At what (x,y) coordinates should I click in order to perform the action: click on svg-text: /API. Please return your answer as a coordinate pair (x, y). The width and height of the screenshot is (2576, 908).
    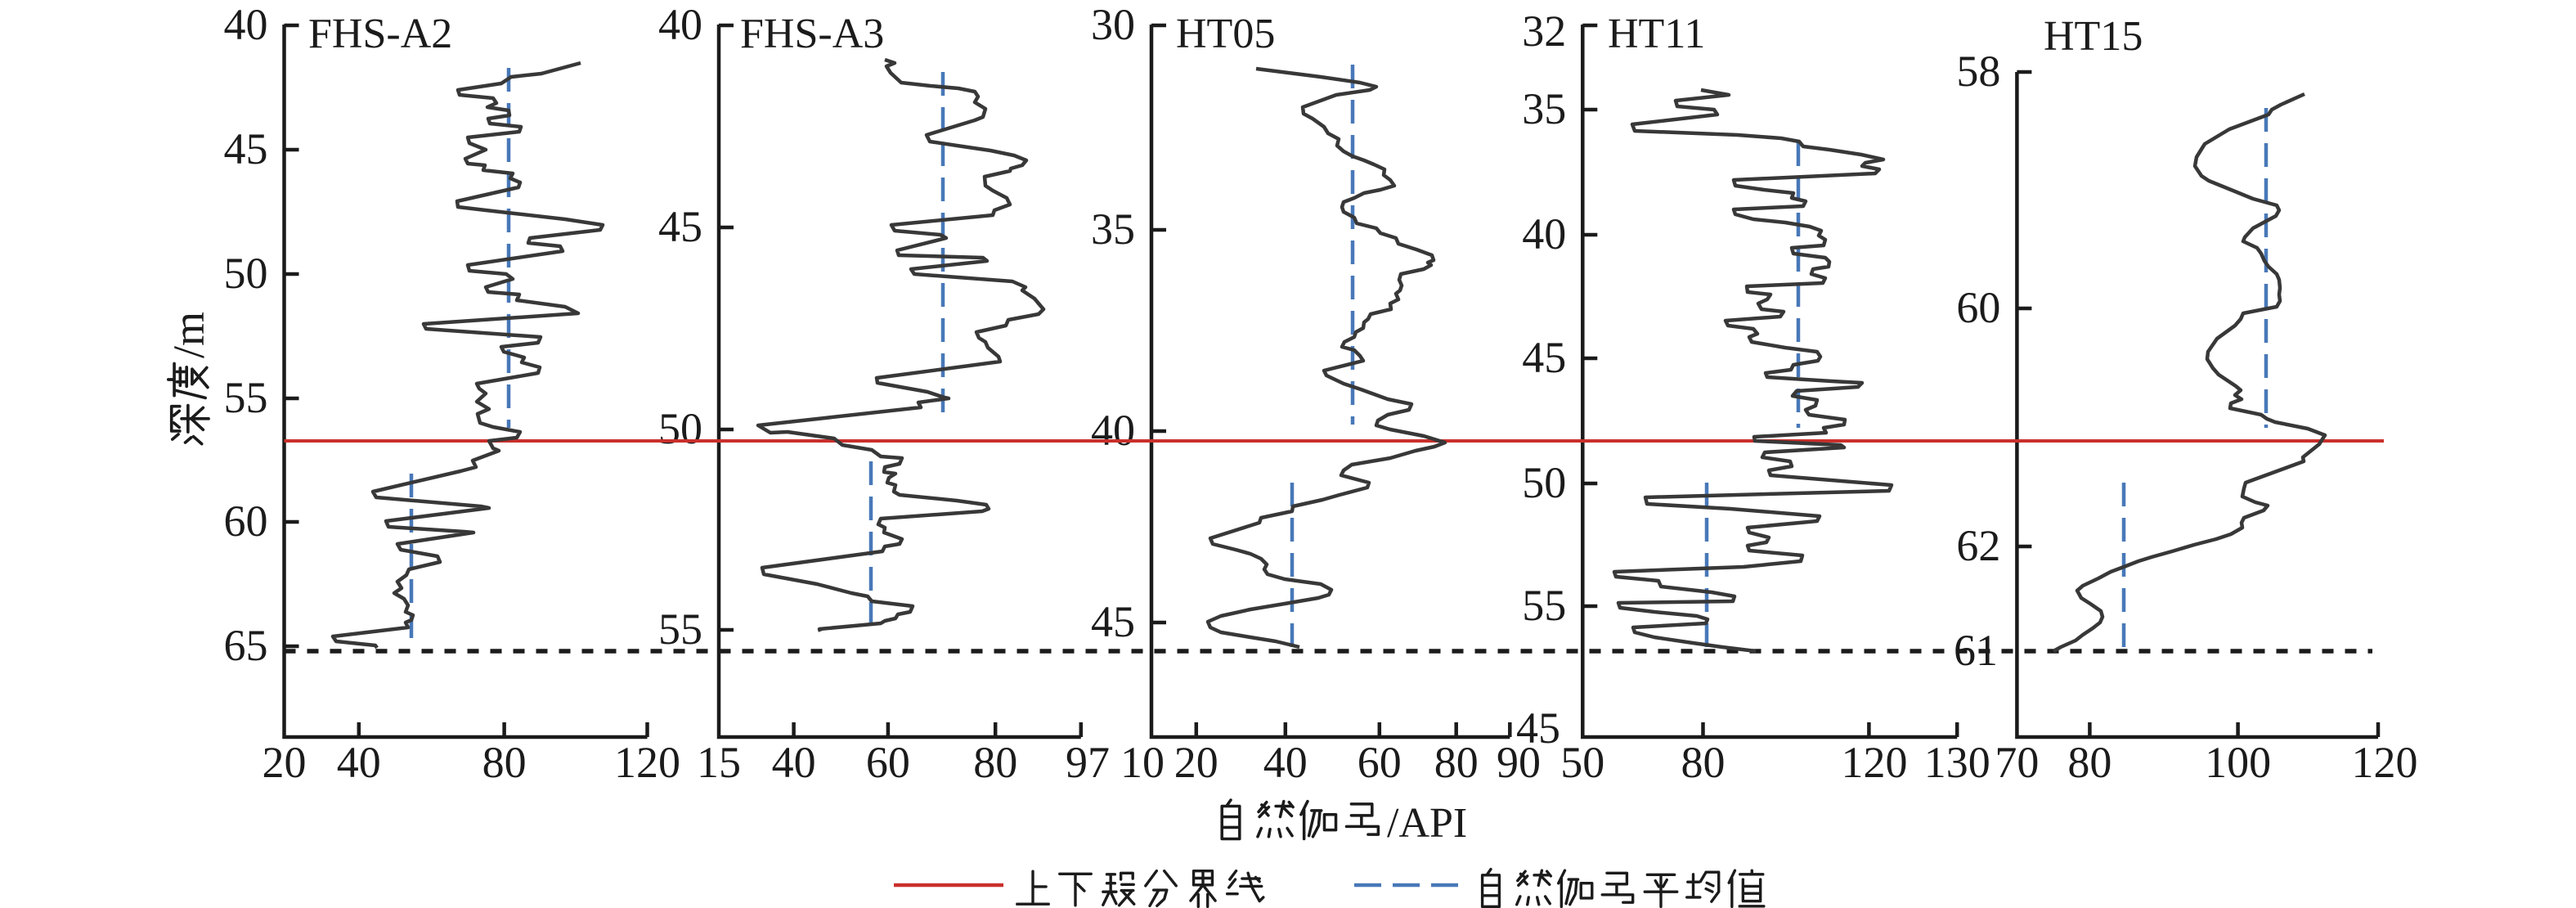
    Looking at the image, I should click on (1427, 823).